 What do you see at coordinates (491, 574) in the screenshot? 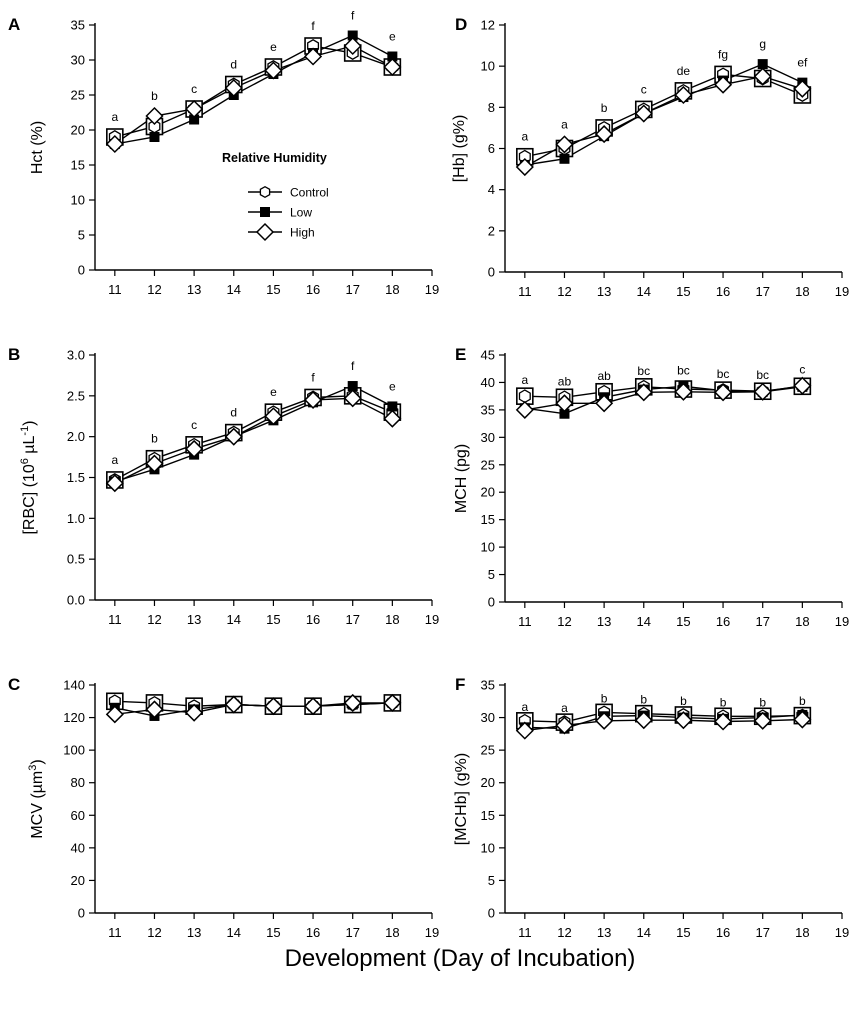
I see `y-tick-label: 5` at bounding box center [491, 574].